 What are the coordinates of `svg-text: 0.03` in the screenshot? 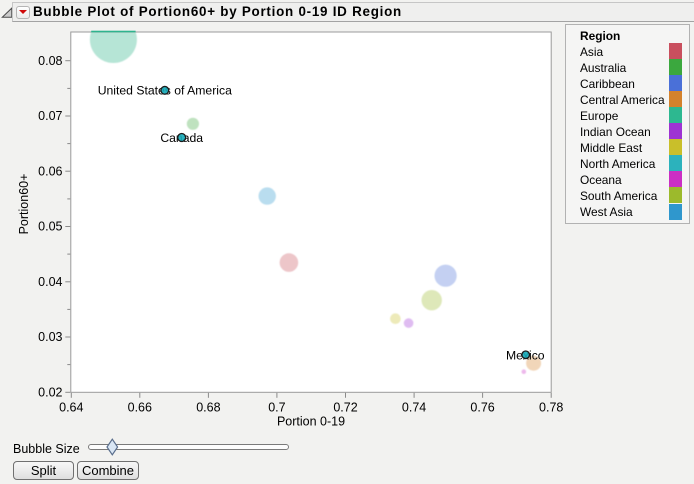 It's located at (50, 337).